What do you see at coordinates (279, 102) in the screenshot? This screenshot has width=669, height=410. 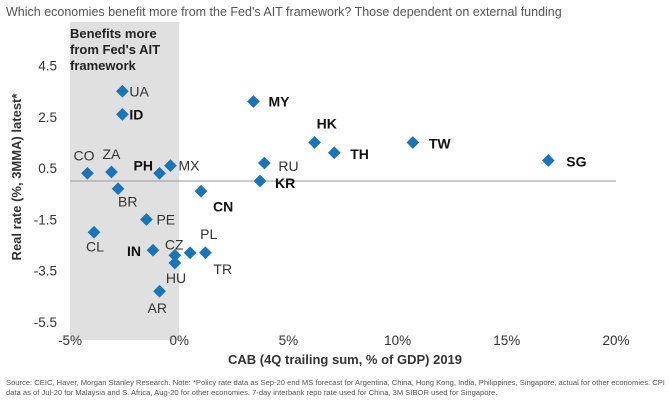 I see `data-point-label: MY` at bounding box center [279, 102].